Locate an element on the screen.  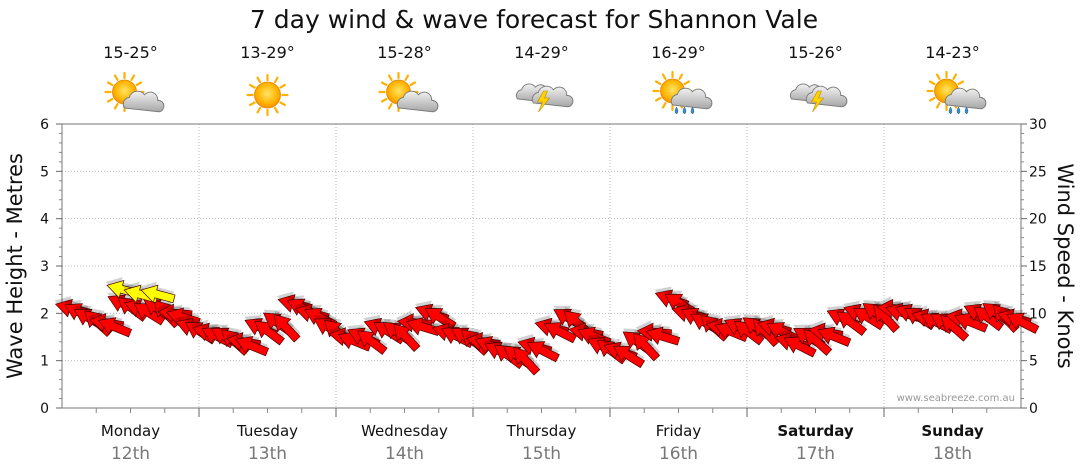
y-left-tick-label: 2 is located at coordinates (44, 314).